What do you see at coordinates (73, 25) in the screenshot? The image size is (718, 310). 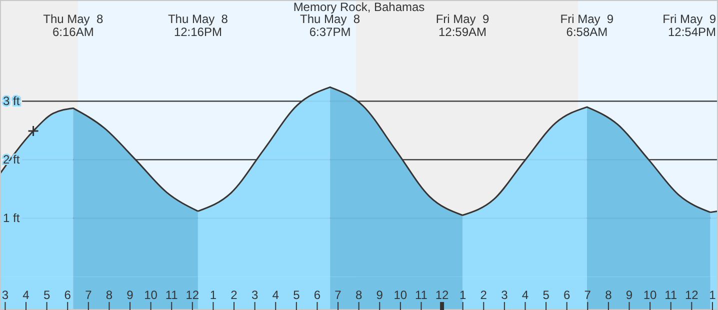 I see `annotation: Thu May 8 6:16AM` at bounding box center [73, 25].